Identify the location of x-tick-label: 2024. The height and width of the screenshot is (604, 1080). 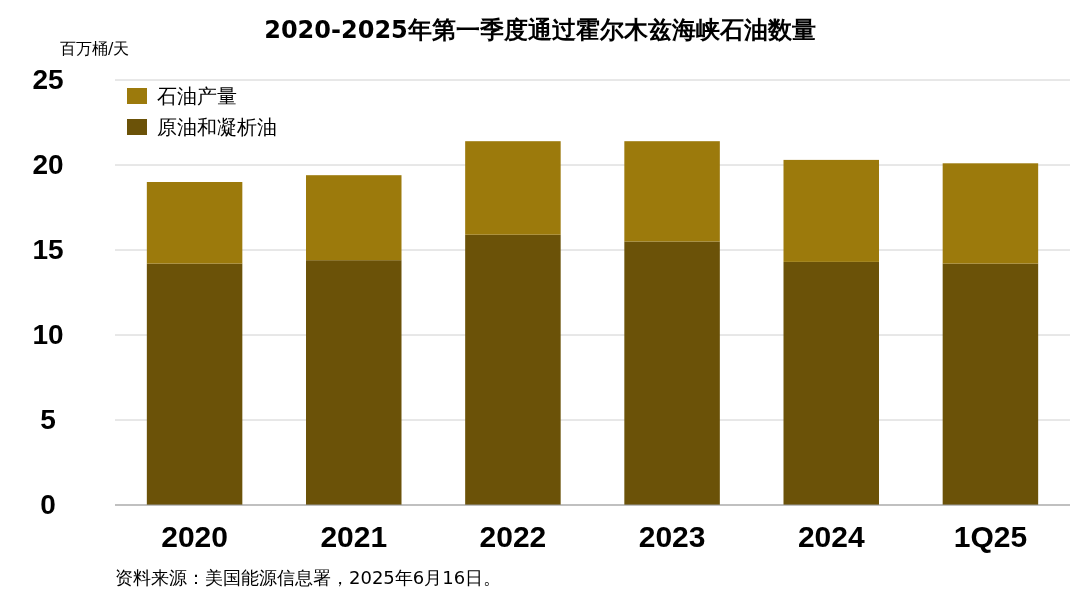
(831, 536).